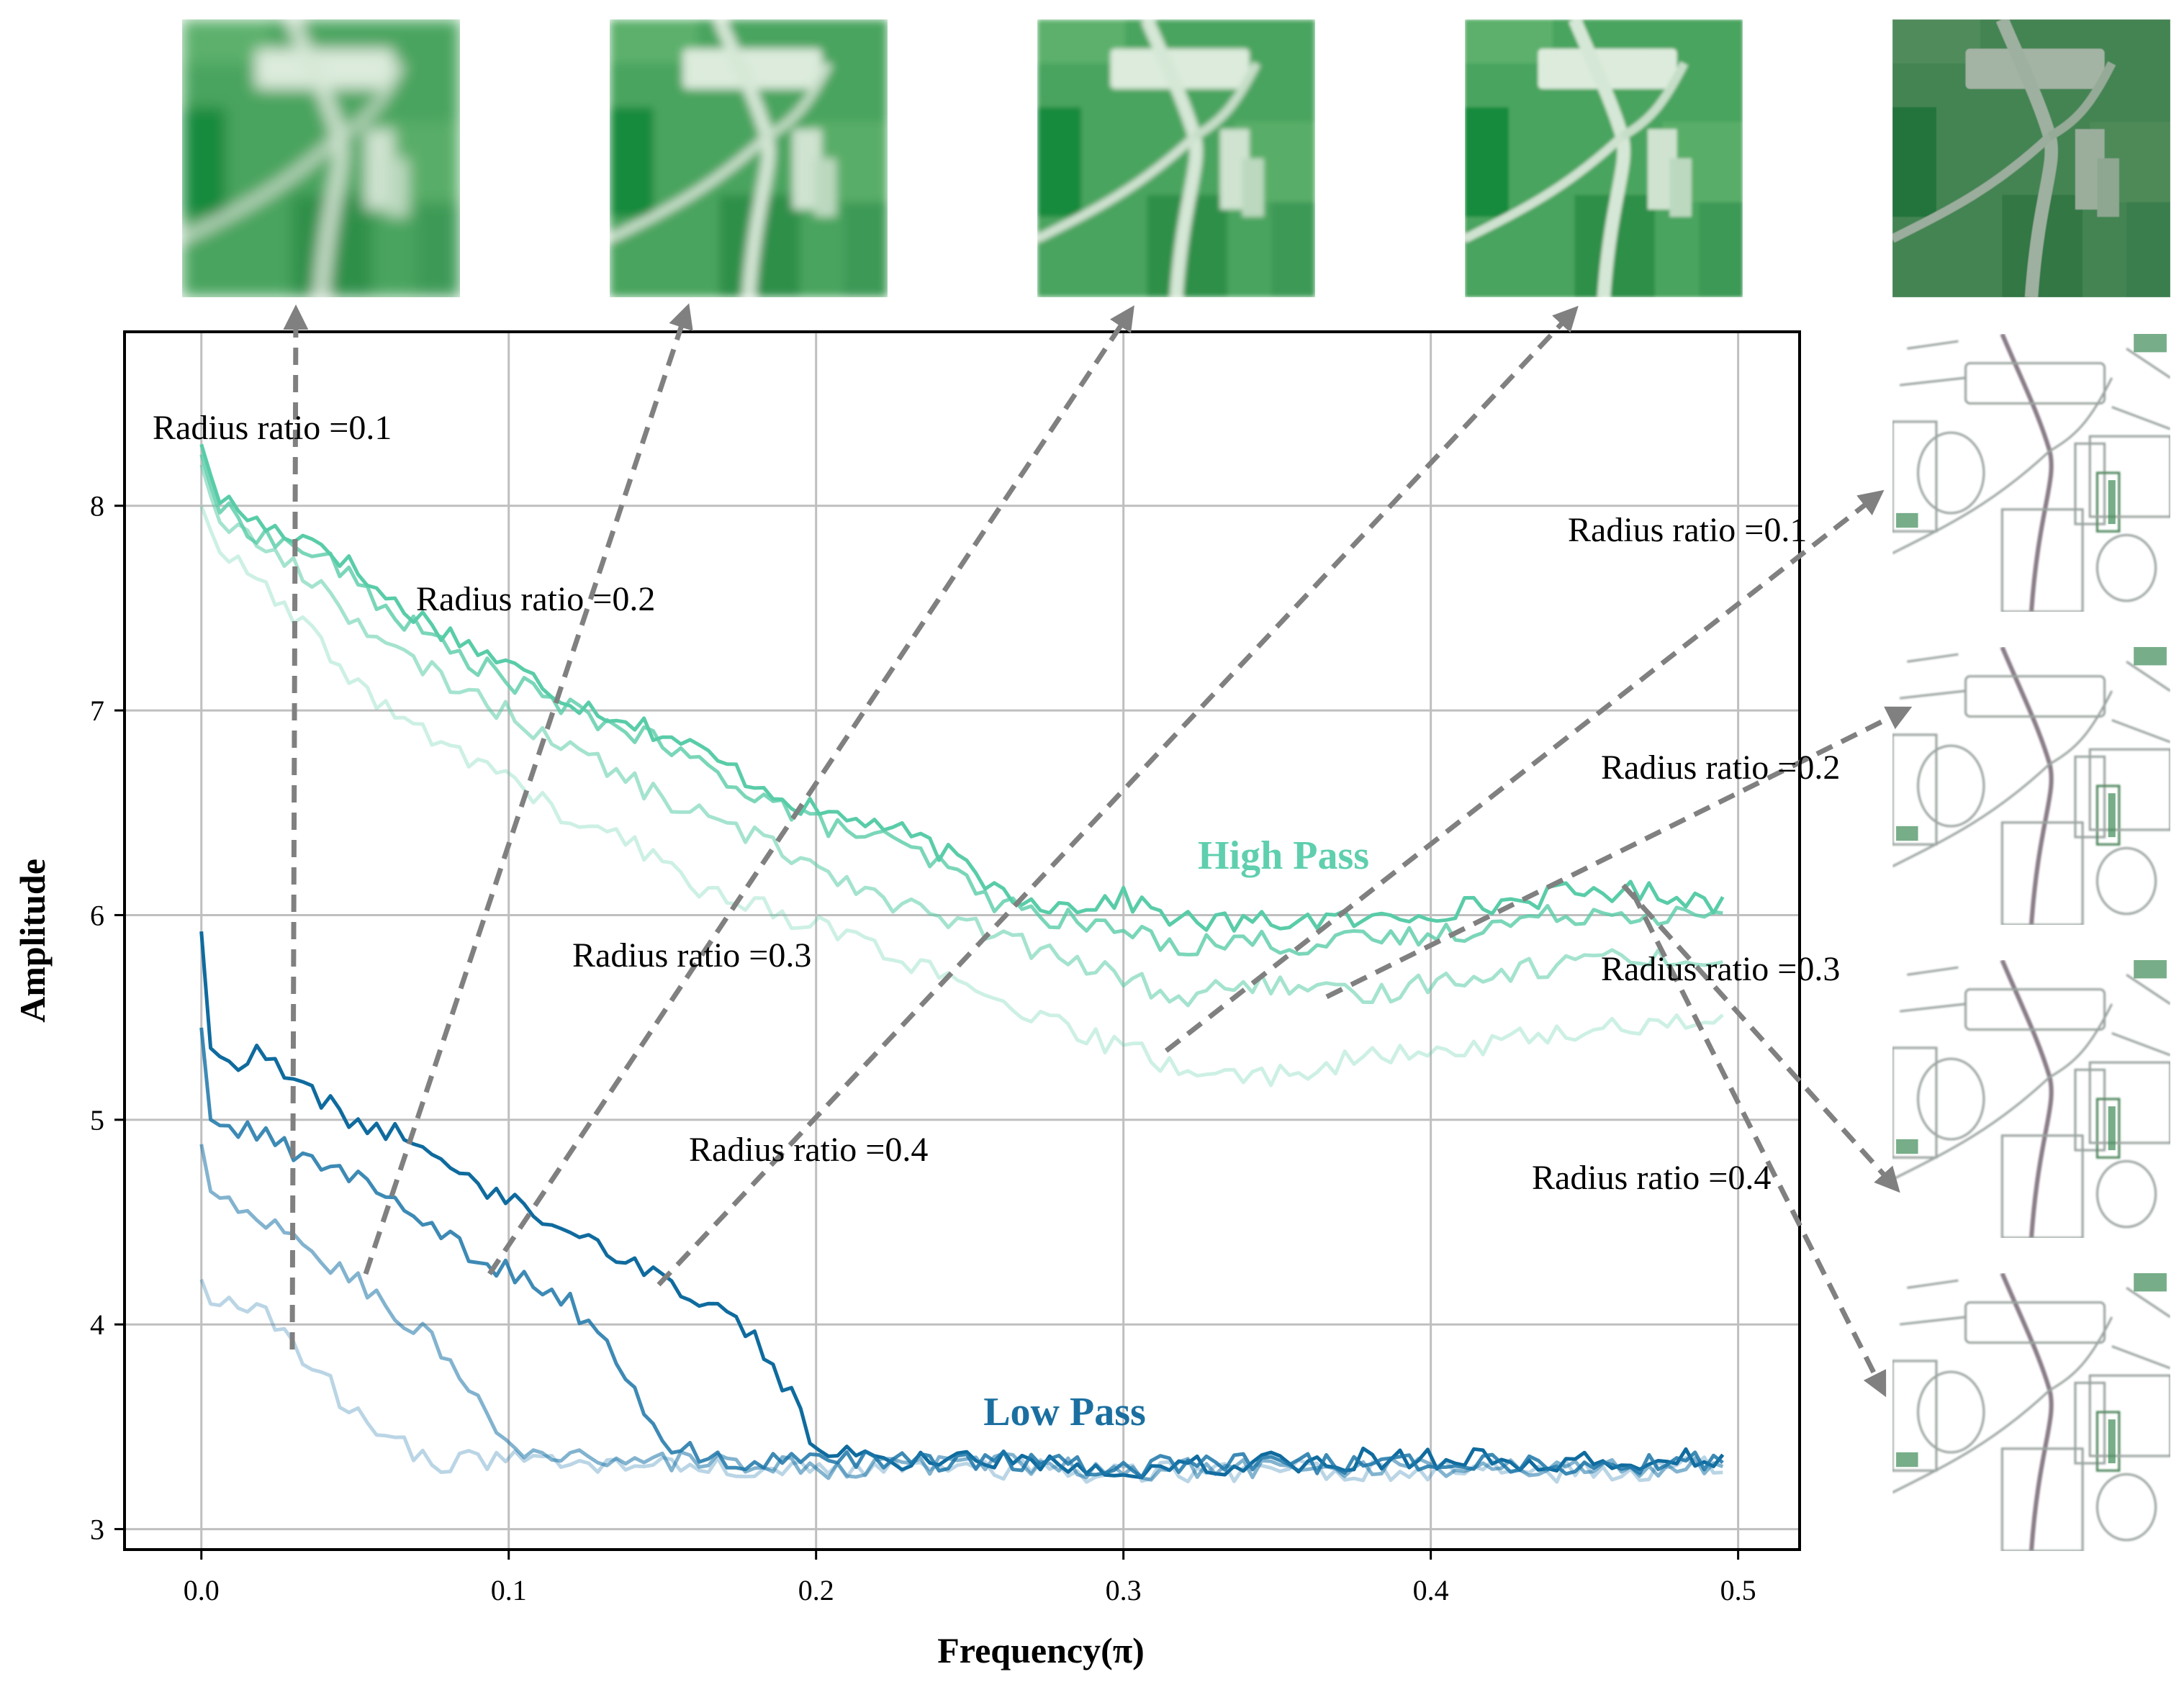 The image size is (2184, 1682). Describe the element at coordinates (2031, 473) in the screenshot. I see `thumbnail-high-pass-0.1` at that location.